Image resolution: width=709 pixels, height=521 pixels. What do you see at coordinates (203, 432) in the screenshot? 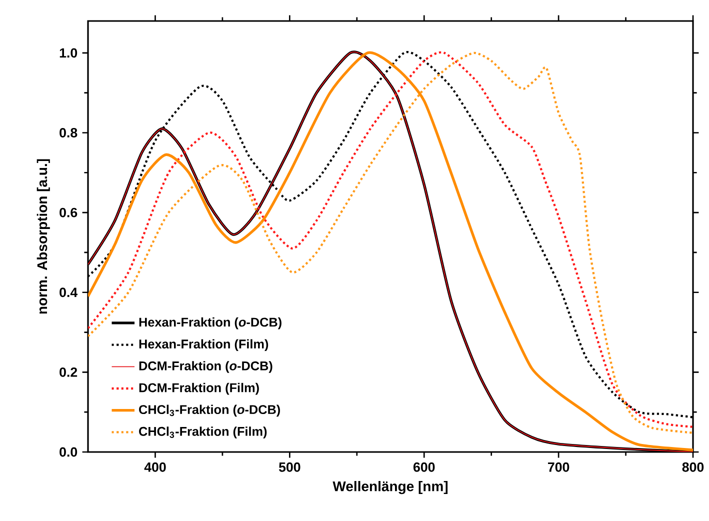
I see `legend-label: CHCl$_{3}$-Fraktion (Film)` at bounding box center [203, 432].